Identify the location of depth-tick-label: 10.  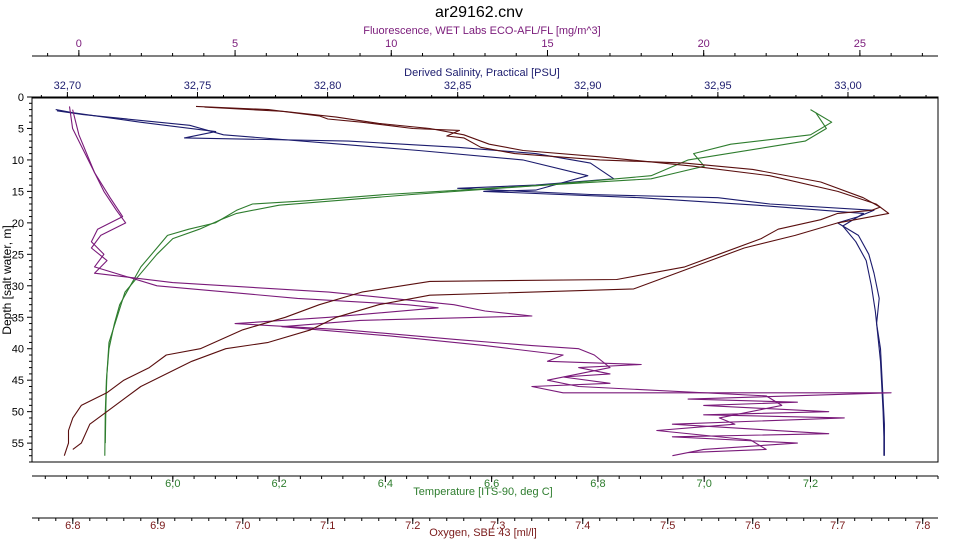
(18, 161).